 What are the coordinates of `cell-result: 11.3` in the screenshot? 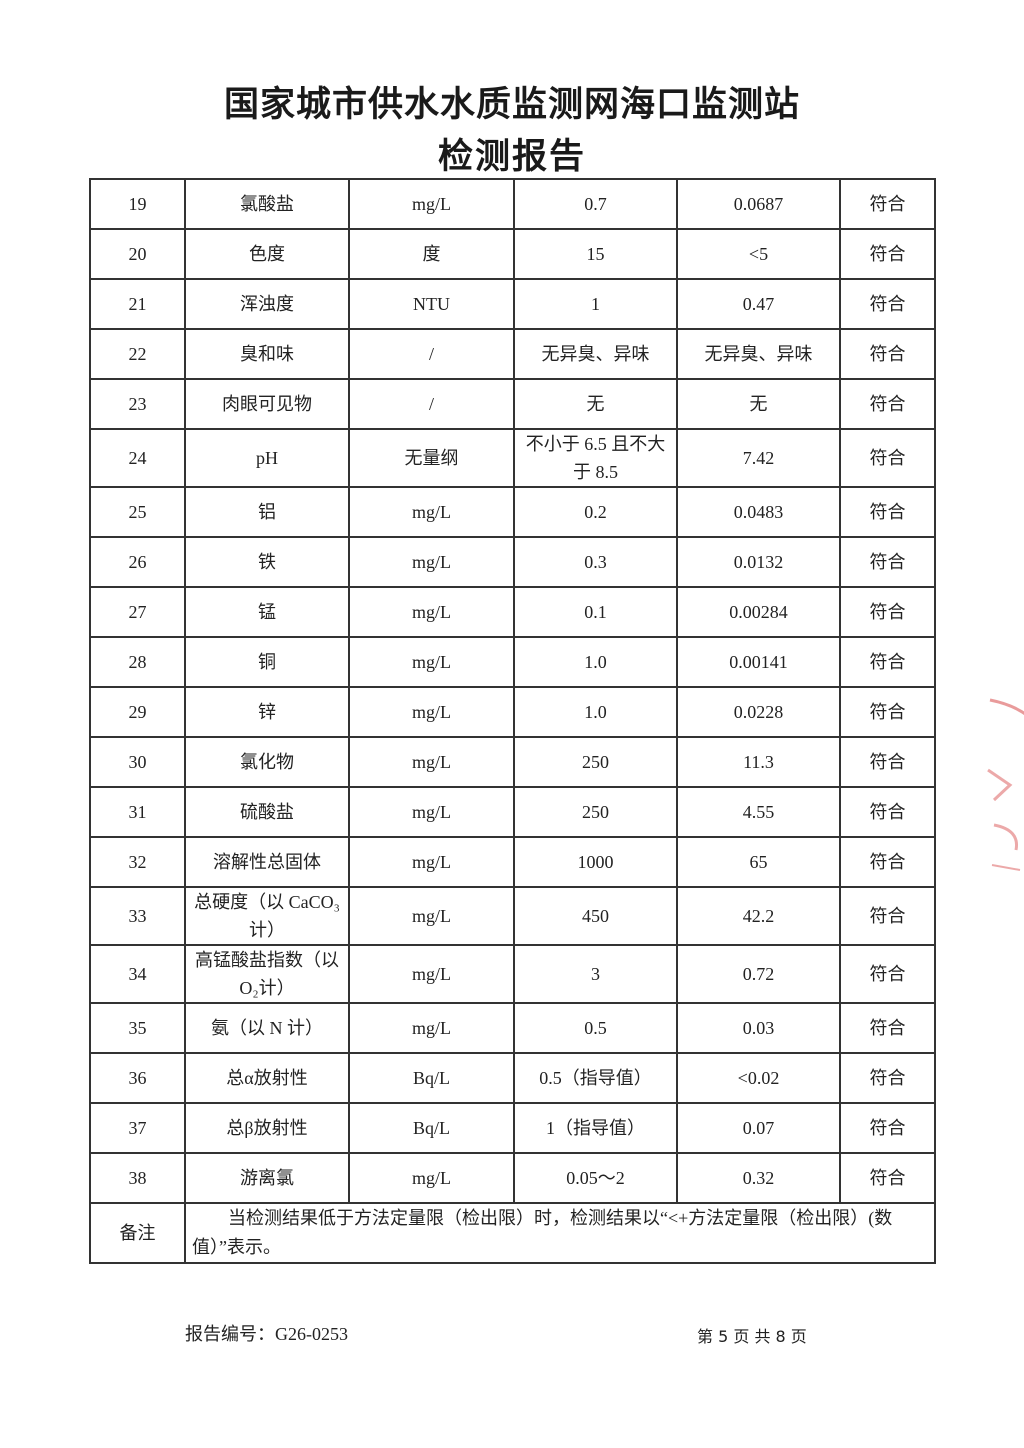 It's located at (758, 762).